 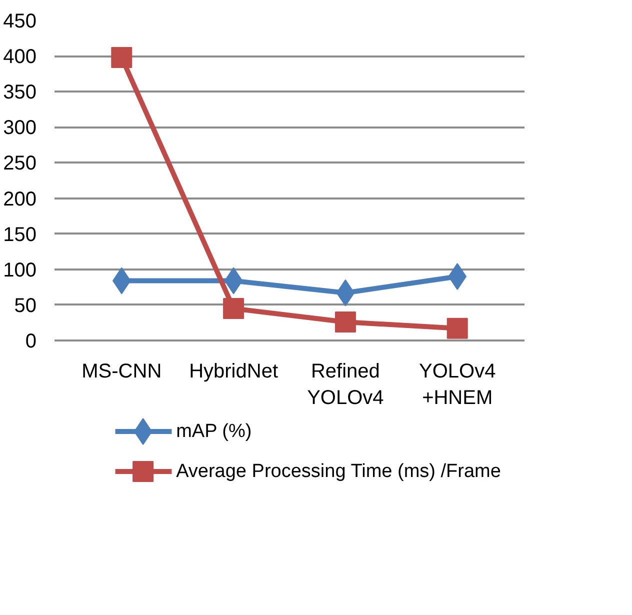 I want to click on y-tick-label: 200, so click(x=20, y=199).